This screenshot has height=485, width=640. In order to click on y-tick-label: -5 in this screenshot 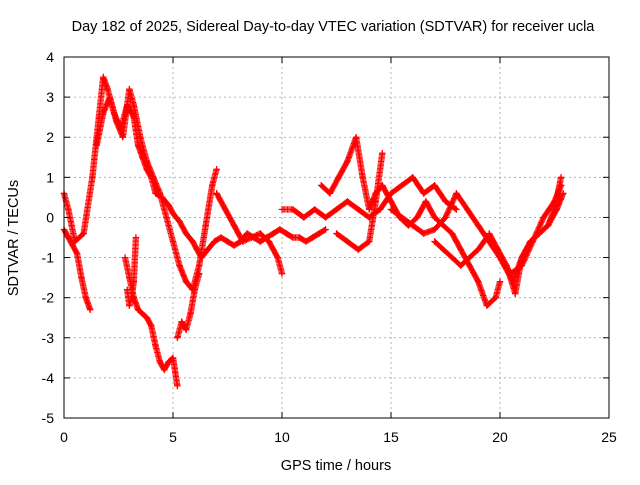, I will do `click(48, 418)`.